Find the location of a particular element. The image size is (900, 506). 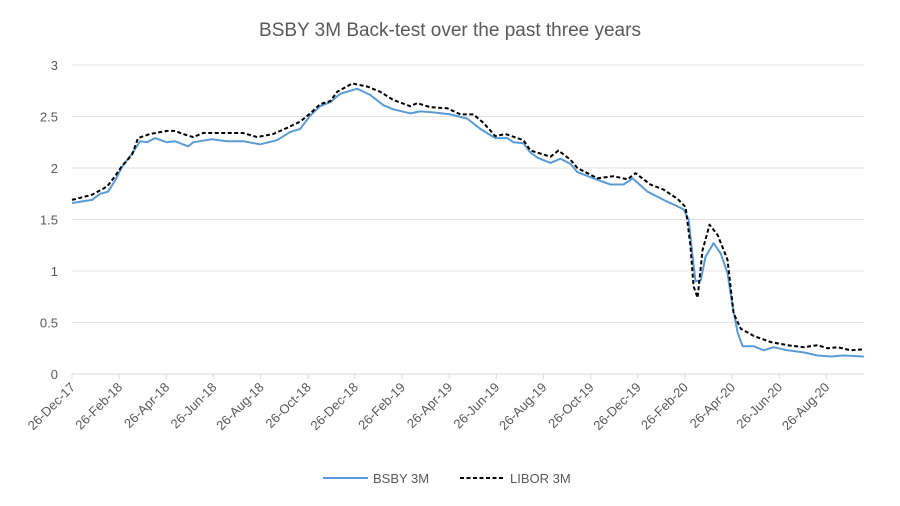

x-tick-label: 26-Dec-19 is located at coordinates (617, 407).